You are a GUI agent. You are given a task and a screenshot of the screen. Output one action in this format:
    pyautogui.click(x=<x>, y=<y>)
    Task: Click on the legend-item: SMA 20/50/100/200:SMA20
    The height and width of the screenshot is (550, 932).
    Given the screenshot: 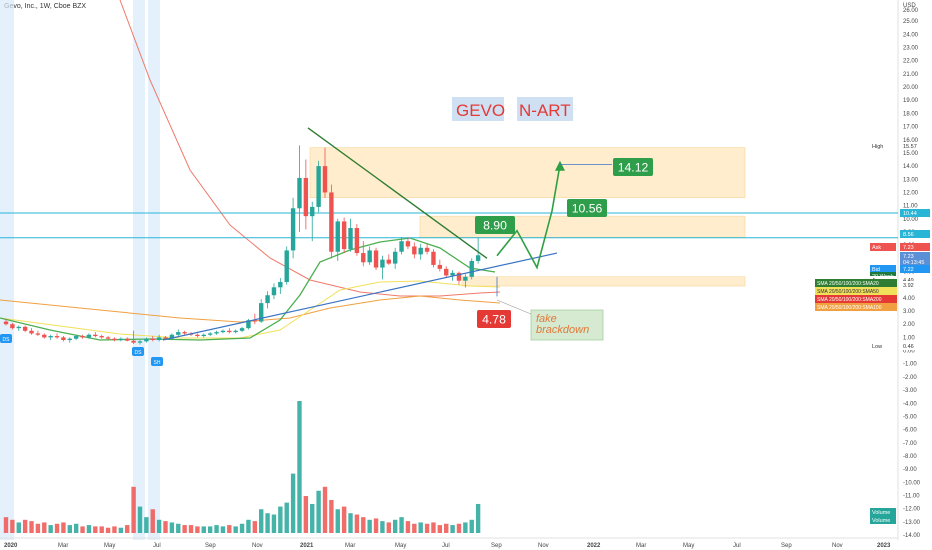 What is the action you would take?
    pyautogui.click(x=848, y=284)
    